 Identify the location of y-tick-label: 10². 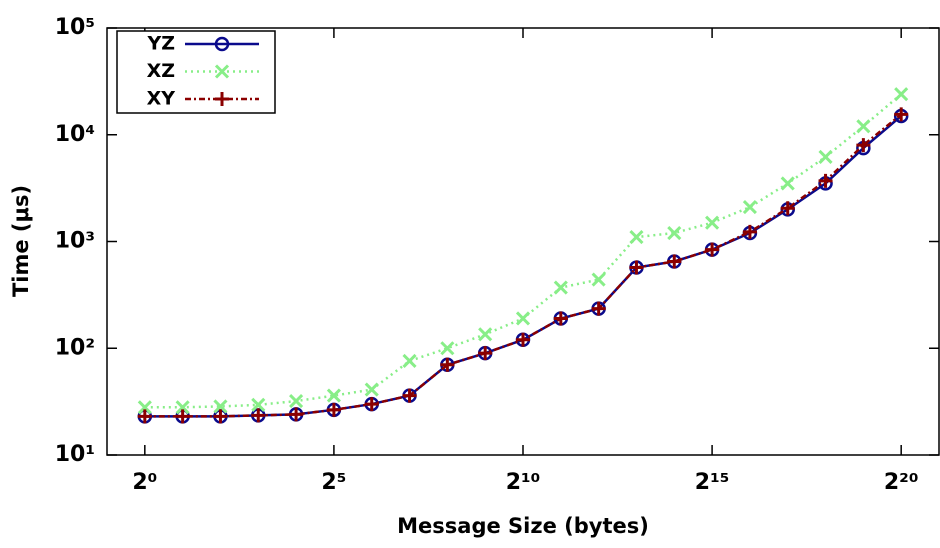
(75, 347).